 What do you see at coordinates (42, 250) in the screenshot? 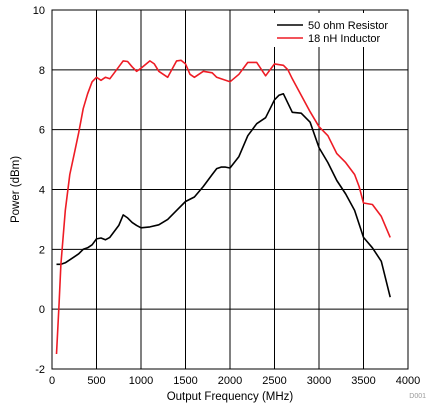
I see `y-tick-label: 2` at bounding box center [42, 250].